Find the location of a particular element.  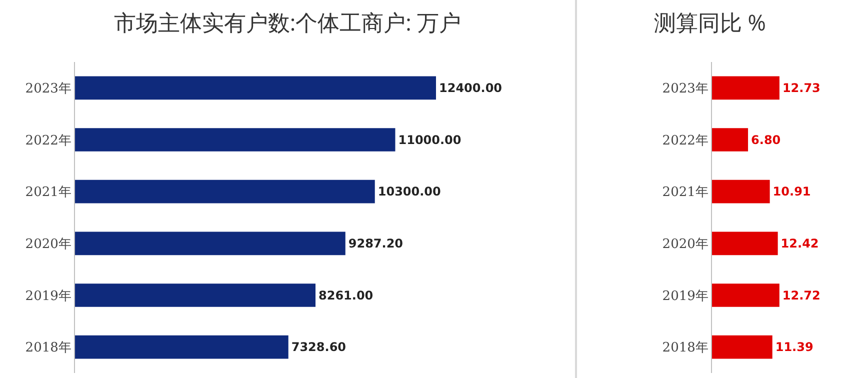

data-label: 12.72 is located at coordinates (801, 295).